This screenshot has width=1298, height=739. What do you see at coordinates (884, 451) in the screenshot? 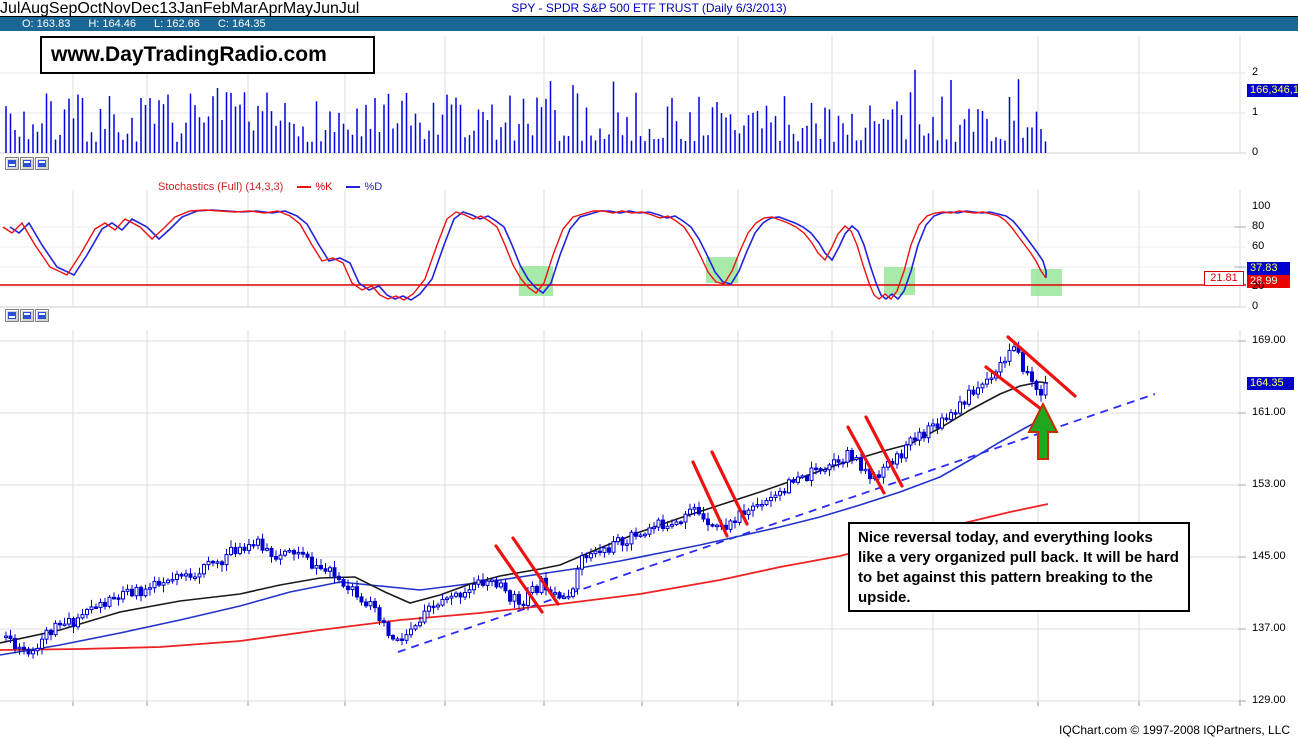
I see `pullback-channel-line` at bounding box center [884, 451].